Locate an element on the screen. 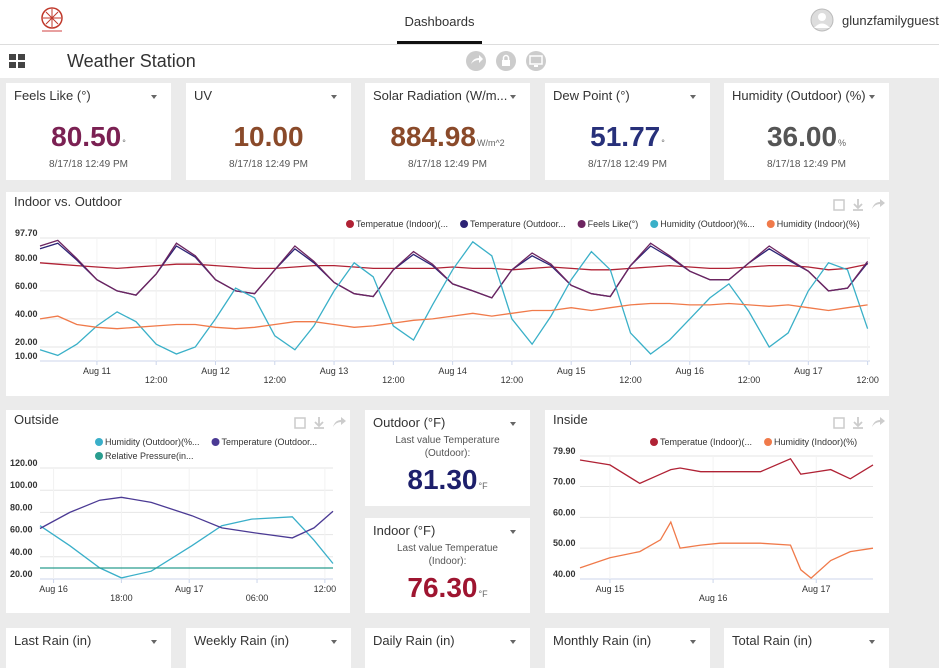 The image size is (939, 668). x-tick-label: Aug 12 is located at coordinates (215, 371).